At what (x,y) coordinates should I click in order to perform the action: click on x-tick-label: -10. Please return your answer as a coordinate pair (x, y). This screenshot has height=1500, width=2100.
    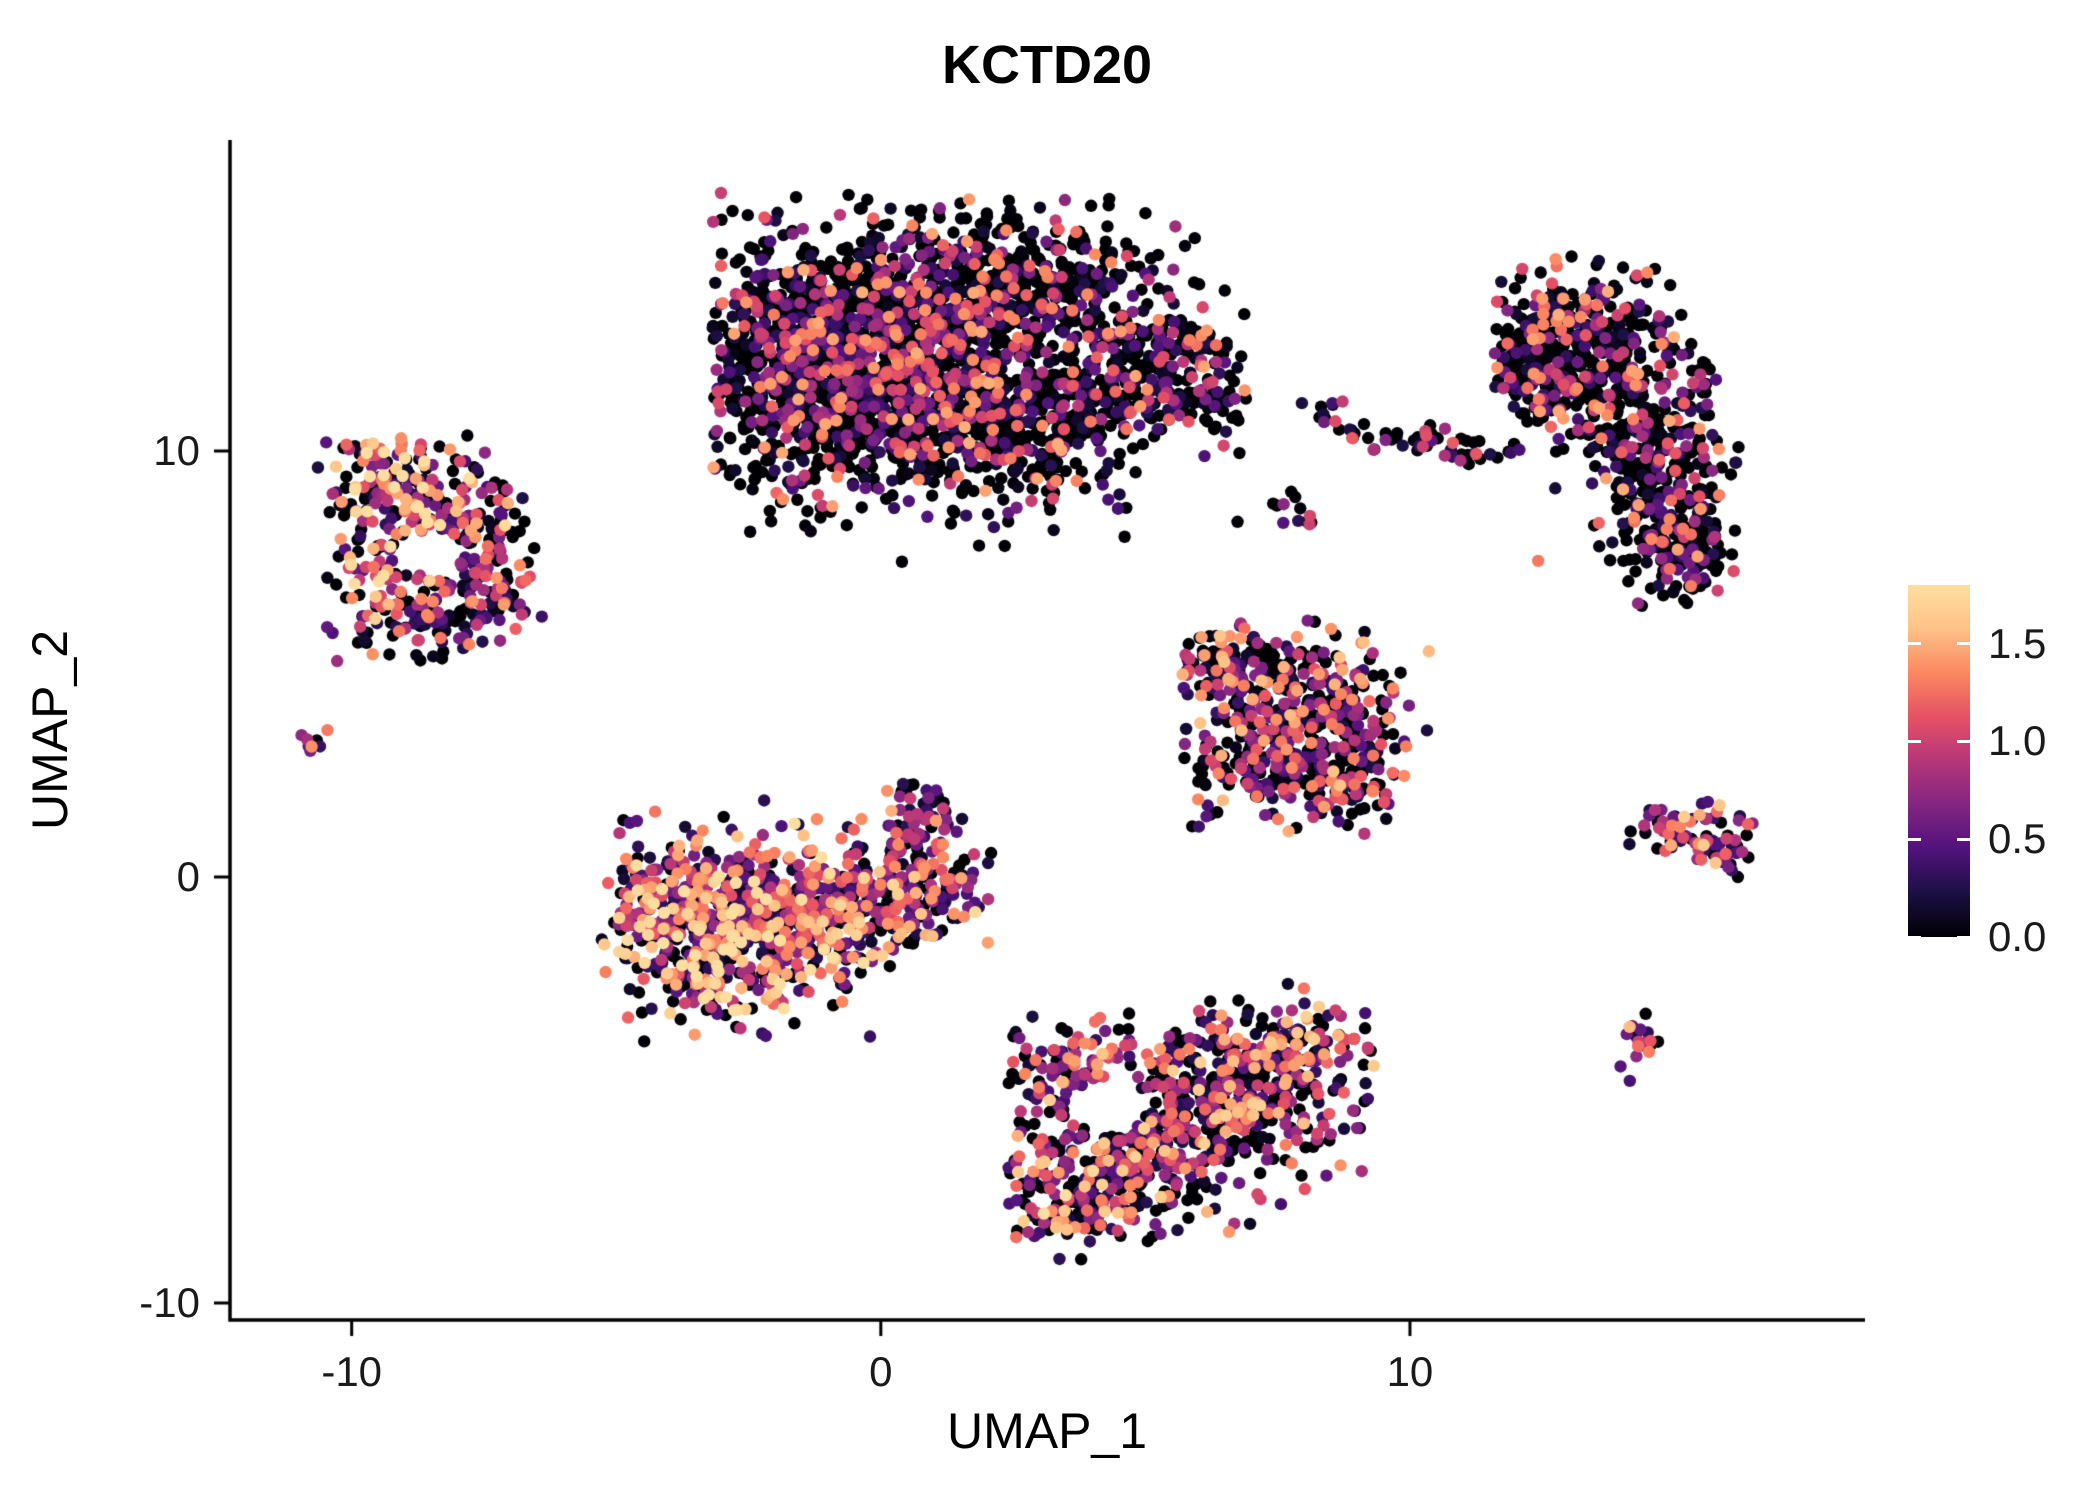
    Looking at the image, I should click on (352, 1371).